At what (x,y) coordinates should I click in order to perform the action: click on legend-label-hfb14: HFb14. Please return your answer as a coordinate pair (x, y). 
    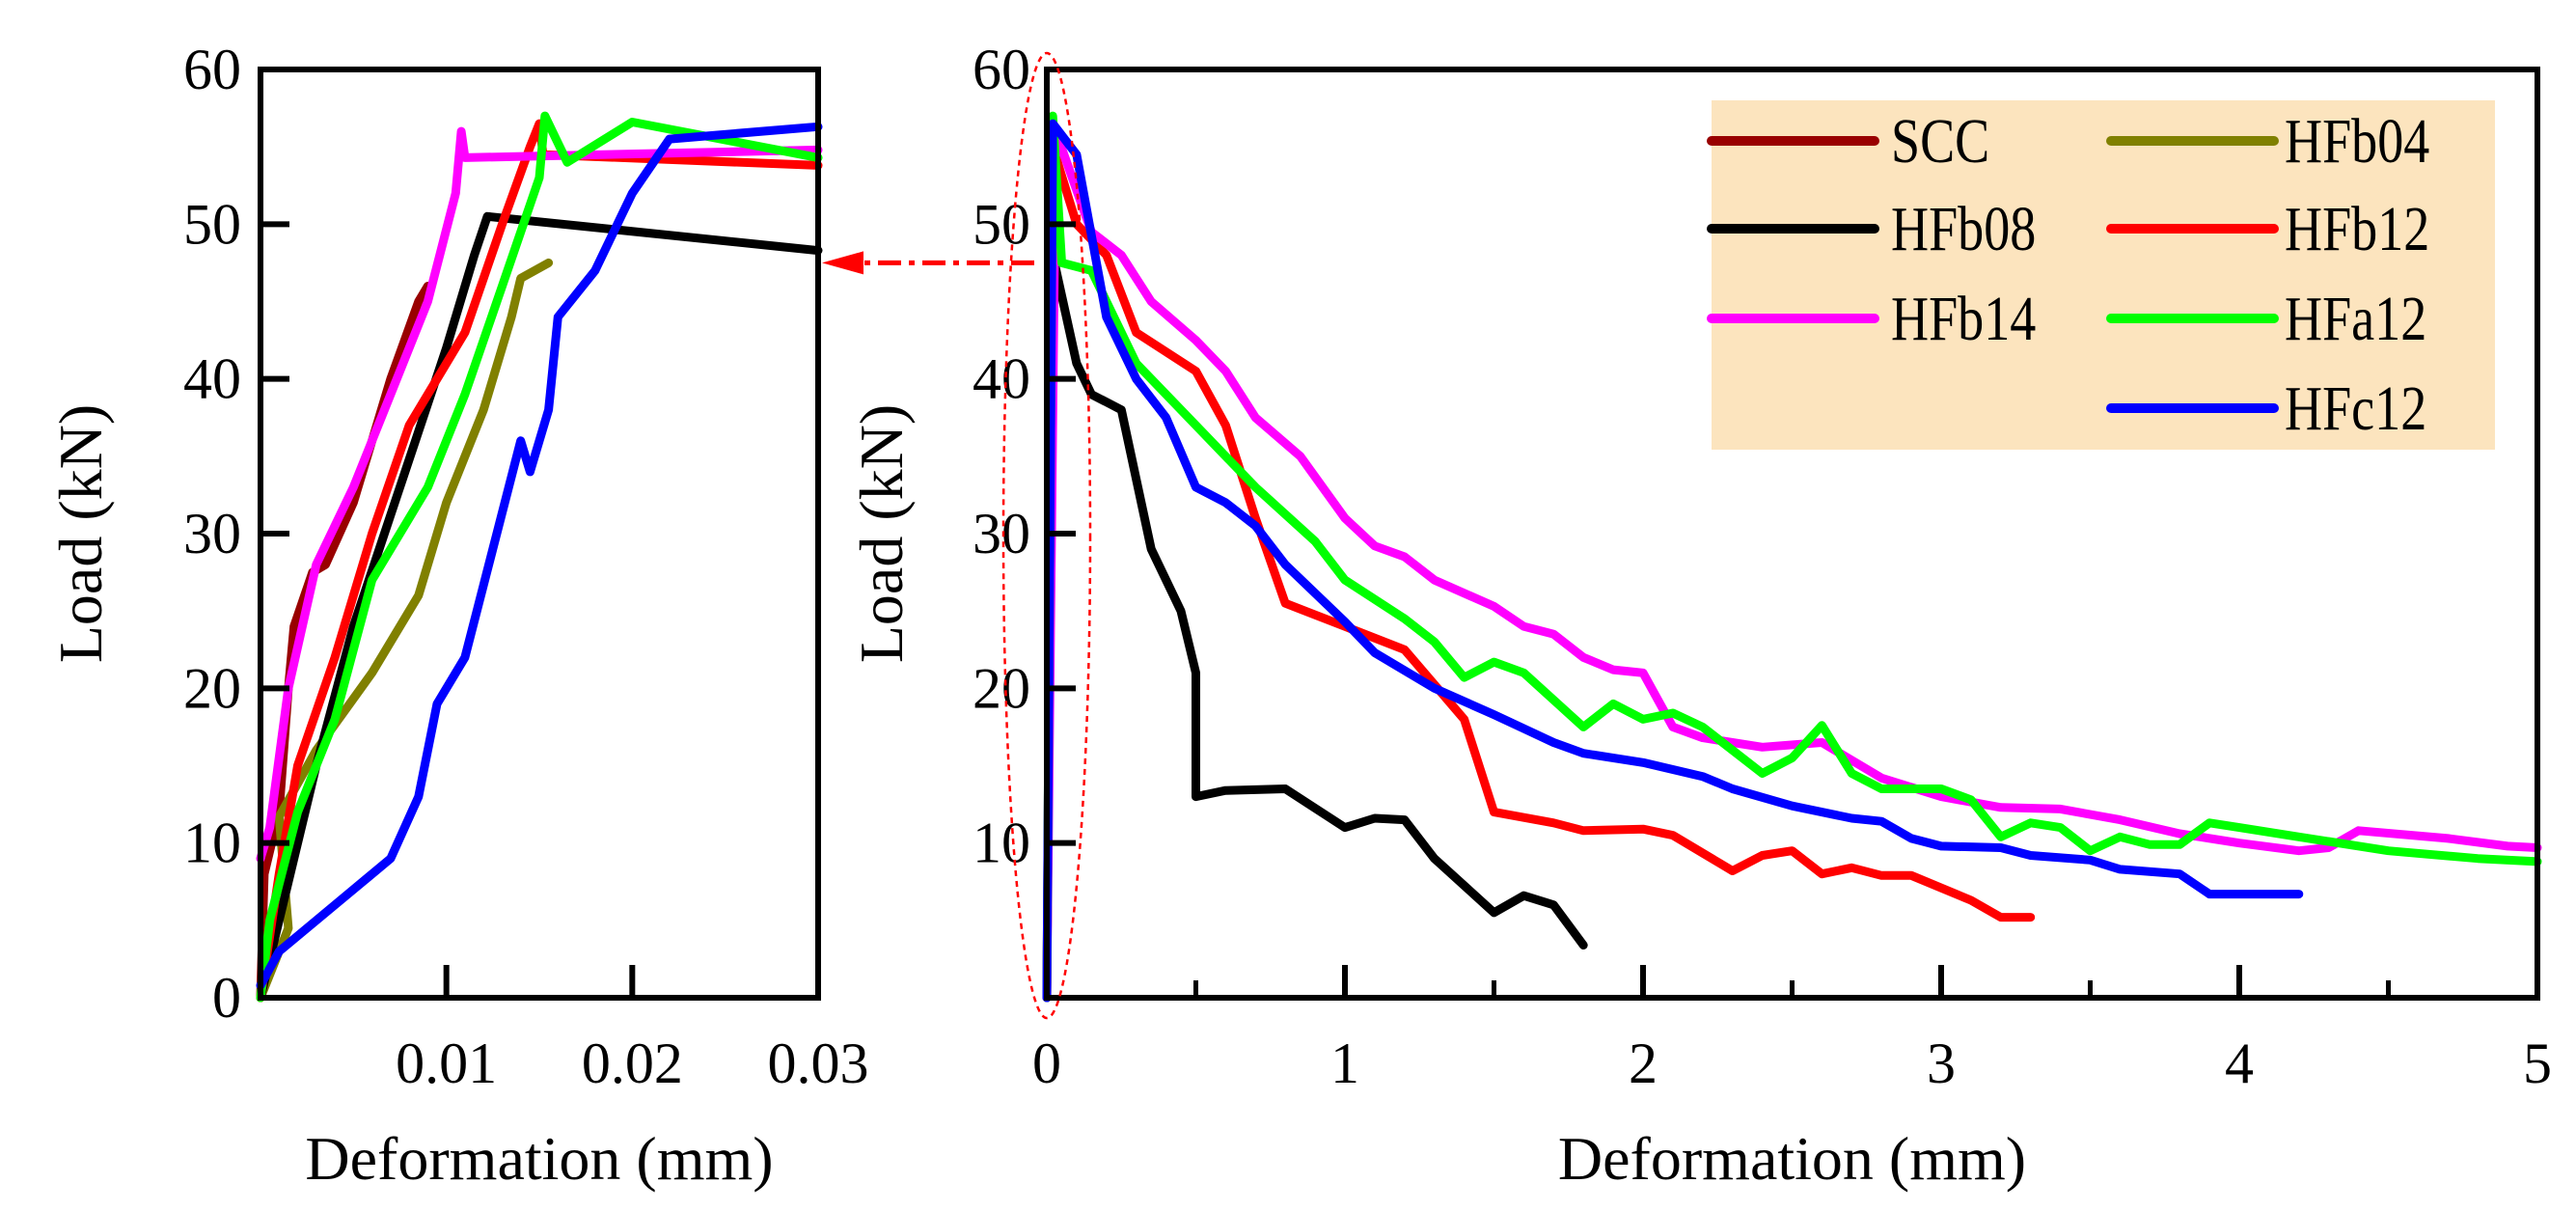
    Looking at the image, I should click on (1963, 319).